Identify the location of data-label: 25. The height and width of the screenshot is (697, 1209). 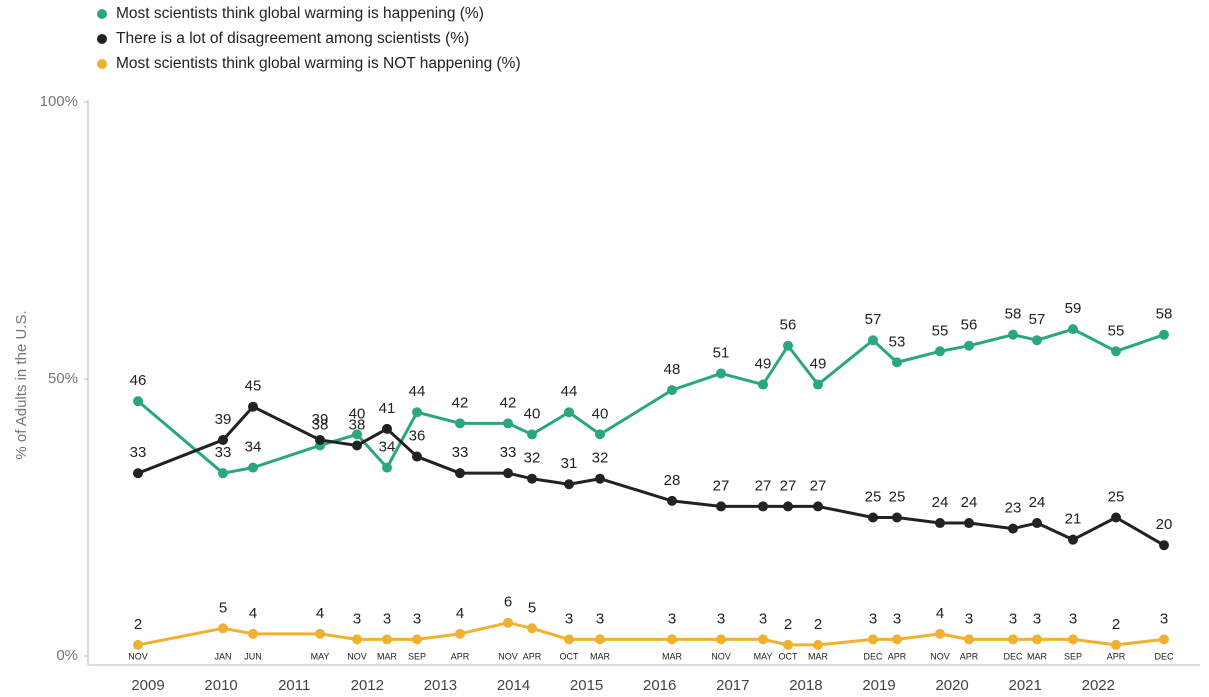
(873, 496).